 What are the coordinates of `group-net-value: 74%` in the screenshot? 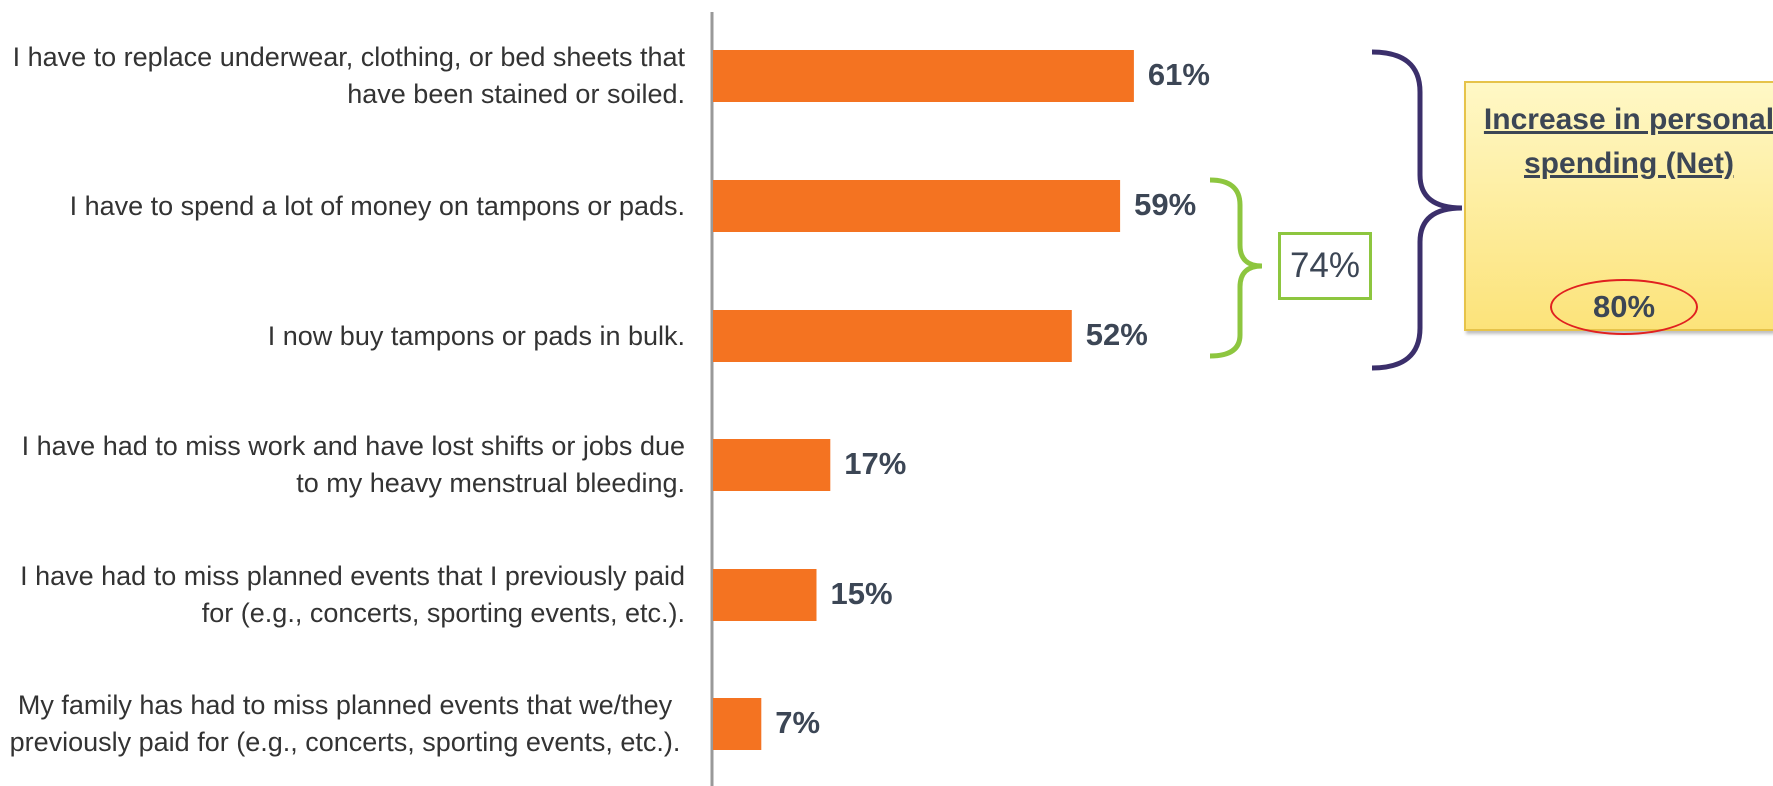 It's located at (1325, 265).